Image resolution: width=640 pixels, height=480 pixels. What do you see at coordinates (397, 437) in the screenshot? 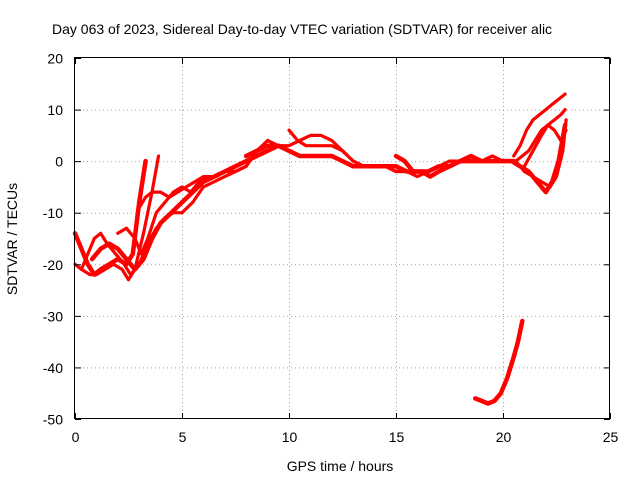
I see `x-tick-label: 15` at bounding box center [397, 437].